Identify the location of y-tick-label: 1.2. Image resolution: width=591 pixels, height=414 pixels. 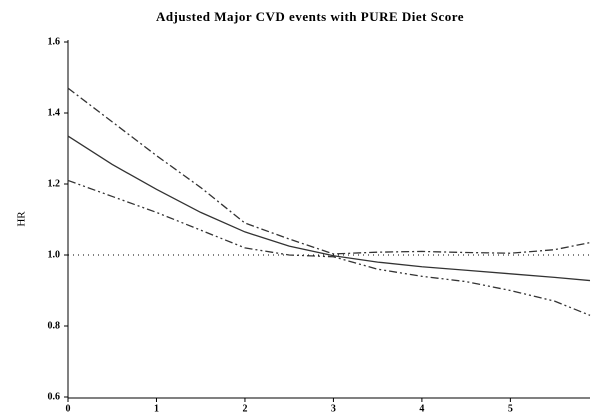
(54, 183).